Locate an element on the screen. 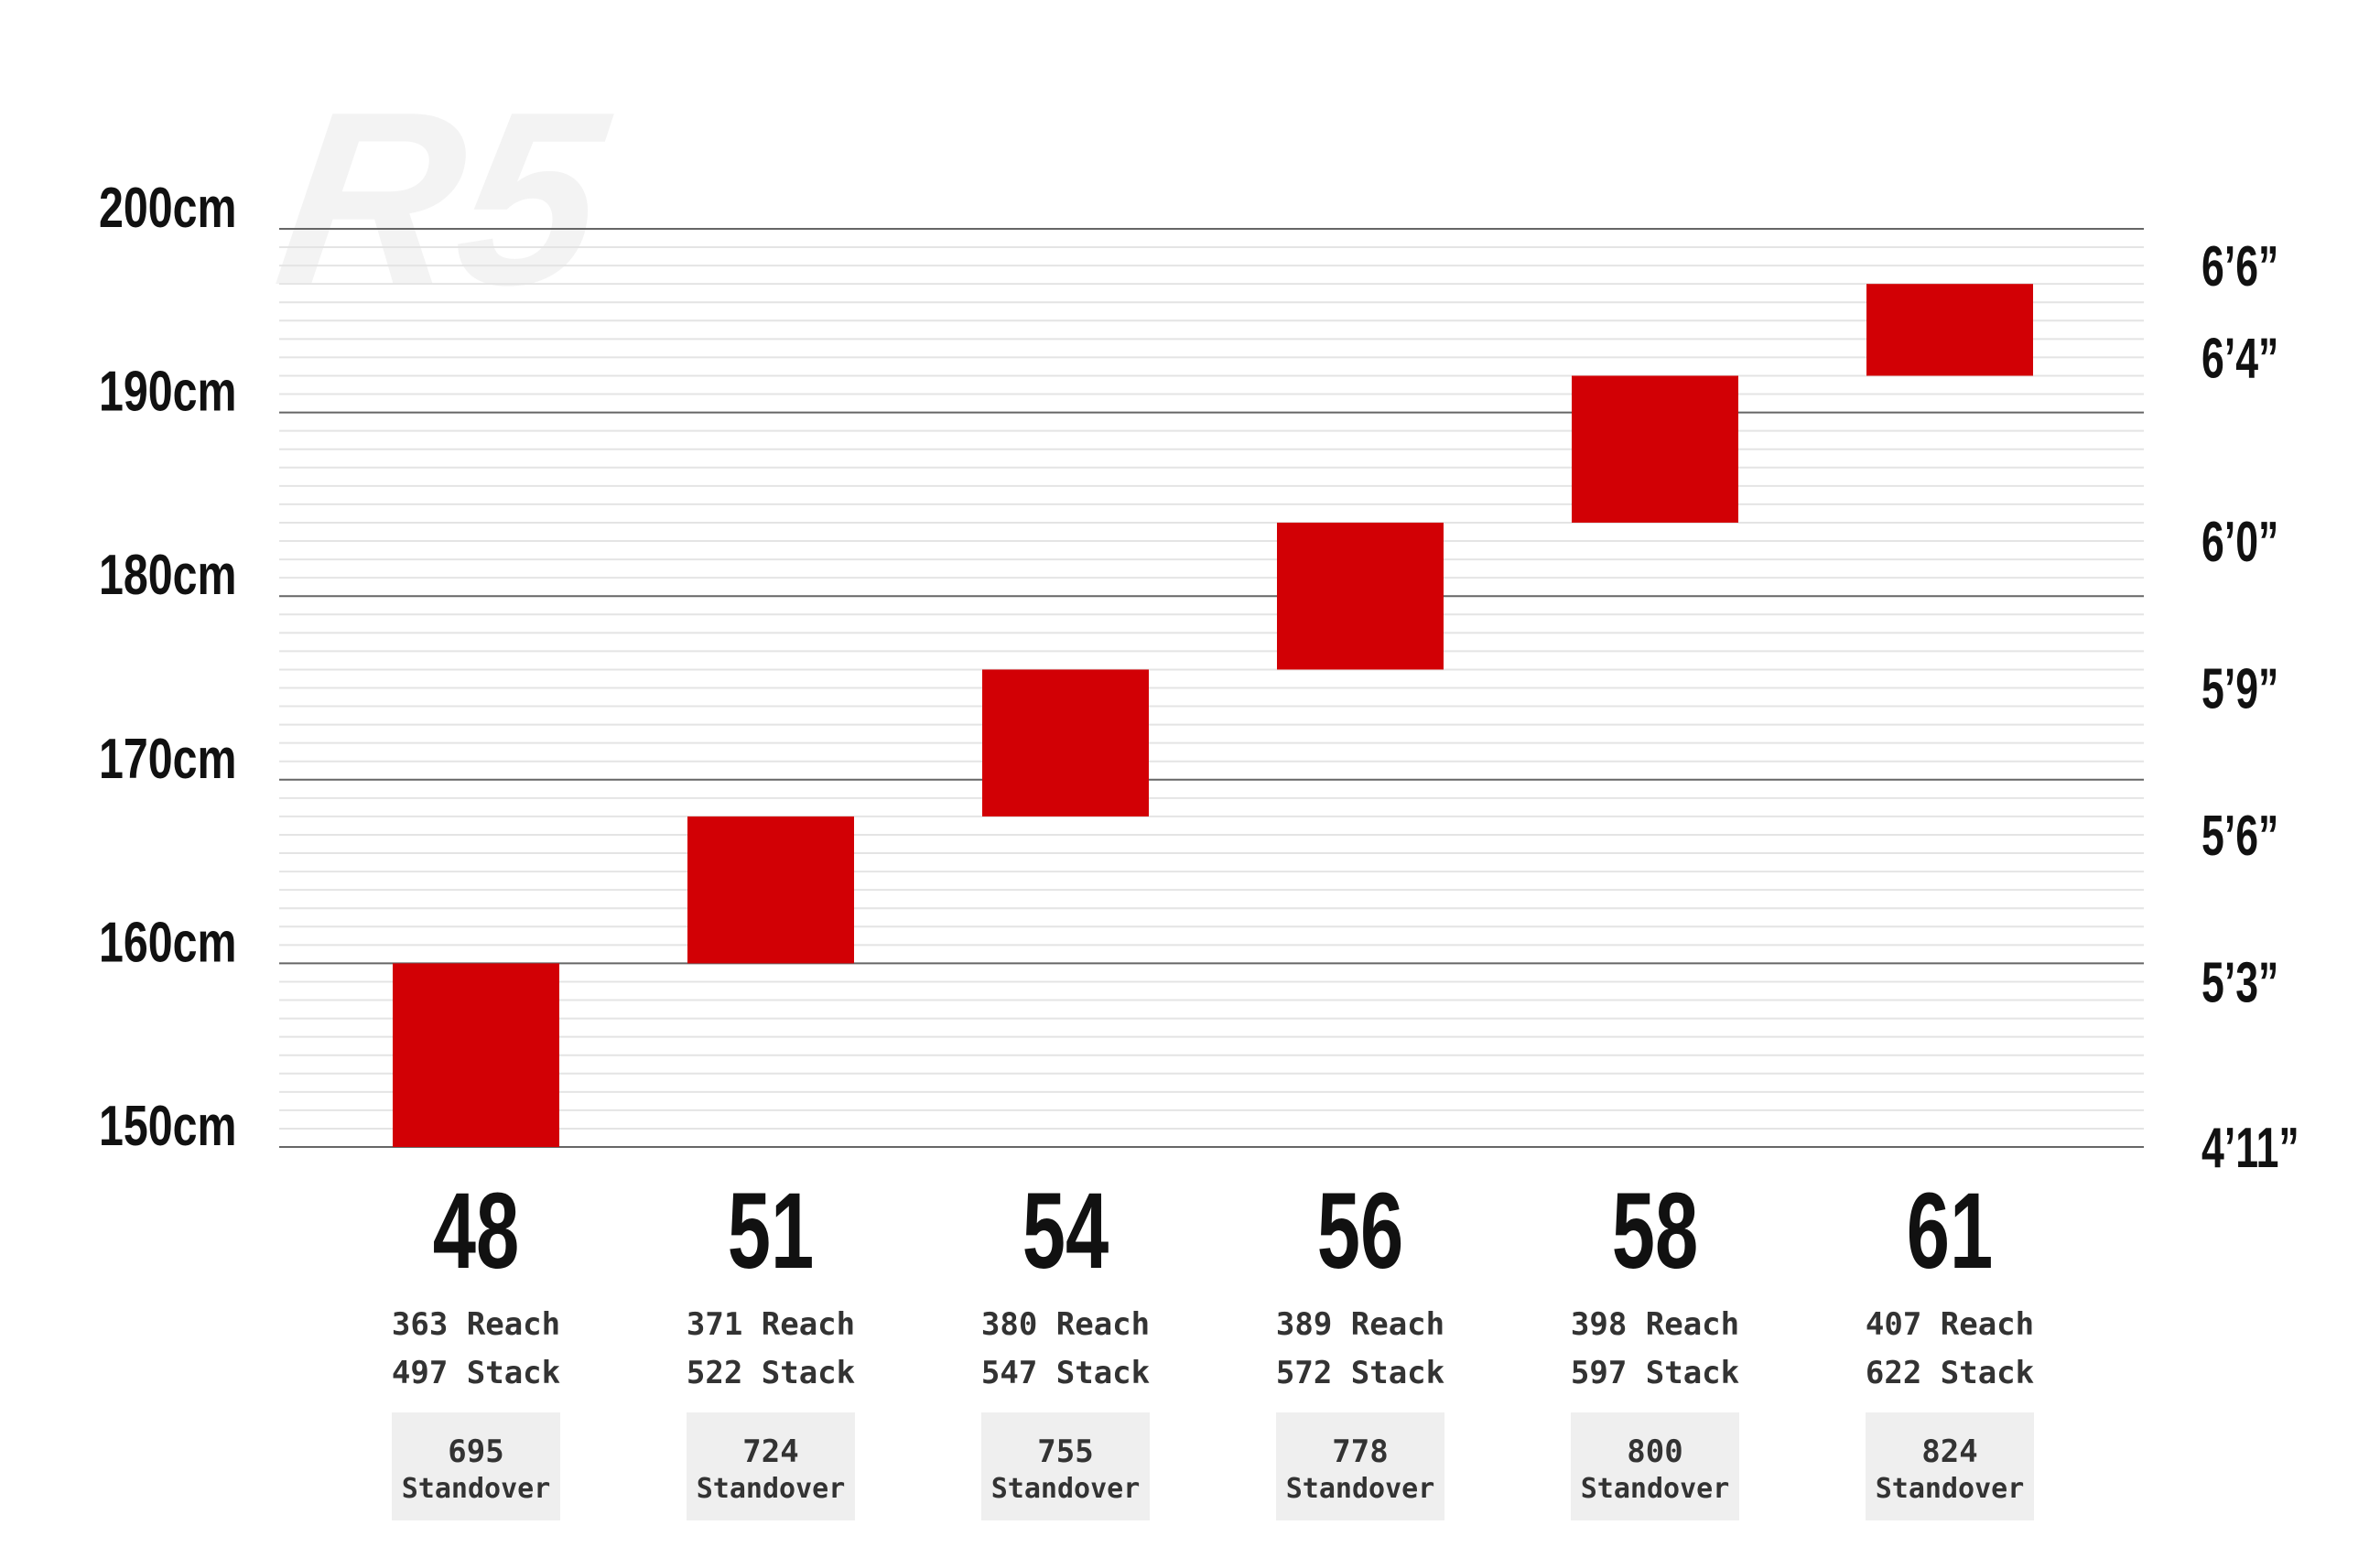 The image size is (2380, 1547). stack-label: 622 Stack is located at coordinates (1950, 1373).